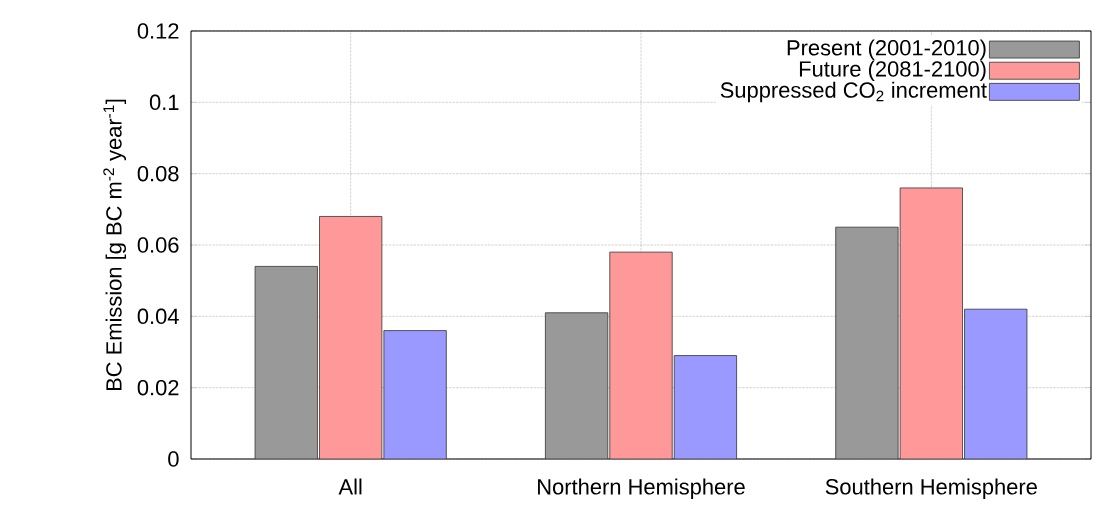 This screenshot has width=1107, height=509. Describe the element at coordinates (158, 173) in the screenshot. I see `y-tick-label: 0.08` at that location.